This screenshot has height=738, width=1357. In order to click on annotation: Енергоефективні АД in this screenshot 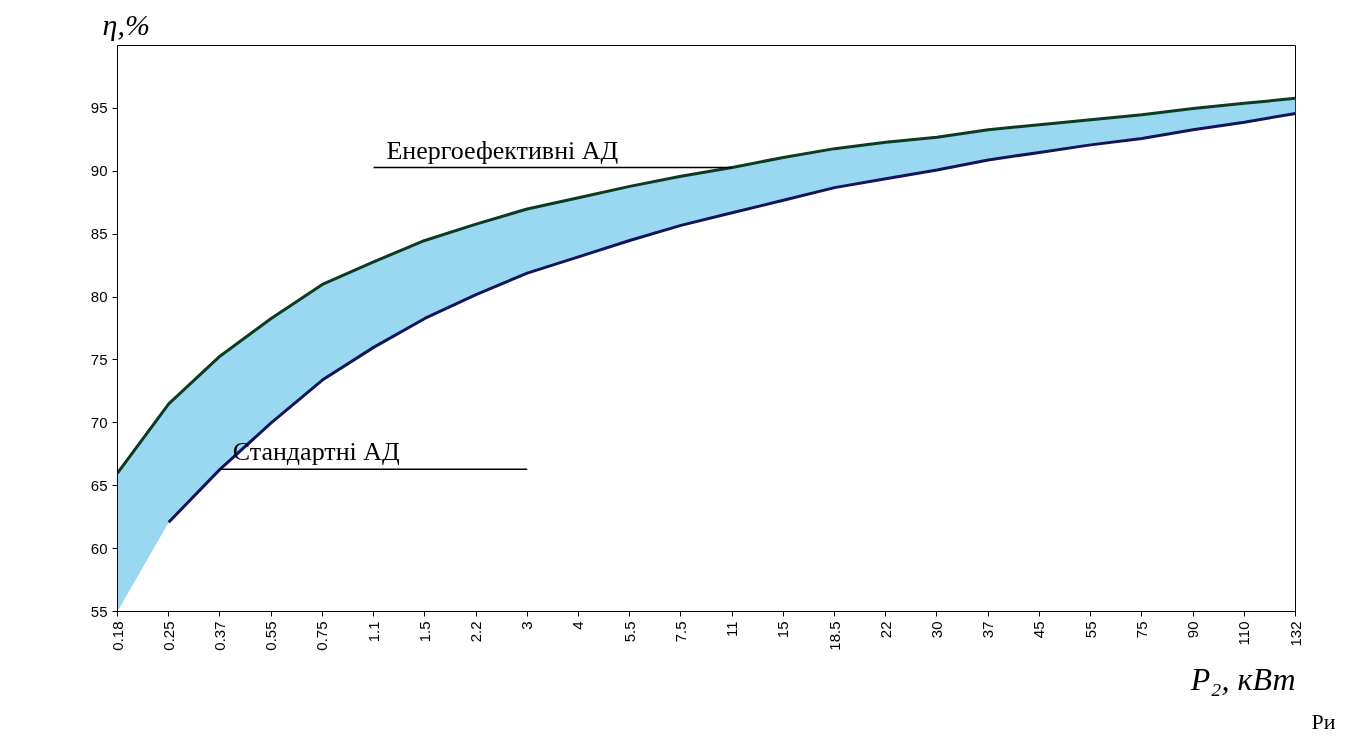, I will do `click(502, 150)`.